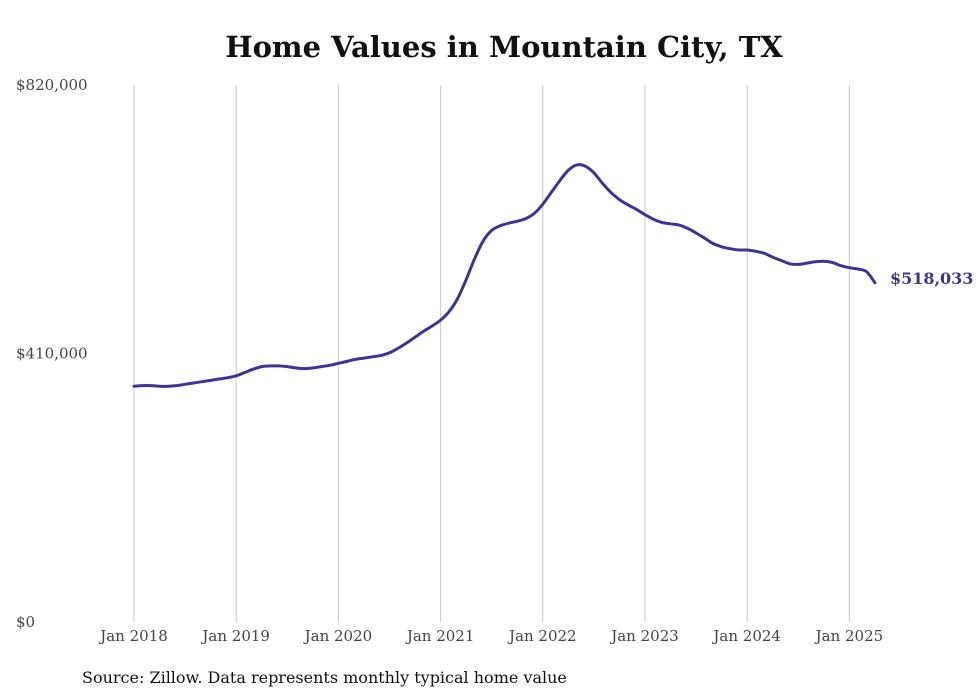 The width and height of the screenshot is (980, 699). Describe the element at coordinates (504, 47) in the screenshot. I see `chart-title: Home Values in Mountain City, TX` at that location.